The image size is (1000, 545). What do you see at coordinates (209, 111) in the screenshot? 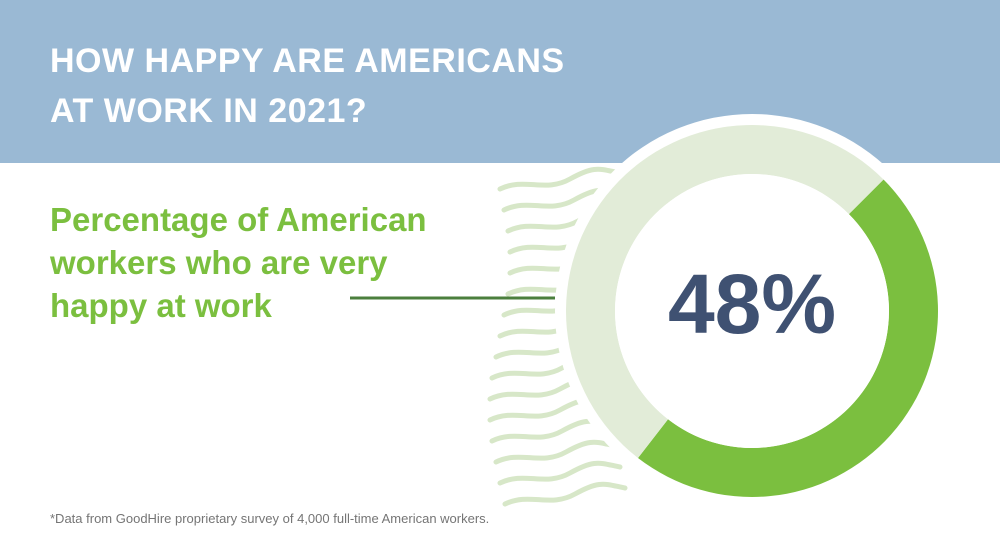
I see `title-line-2: AT WORK IN 2021?` at bounding box center [209, 111].